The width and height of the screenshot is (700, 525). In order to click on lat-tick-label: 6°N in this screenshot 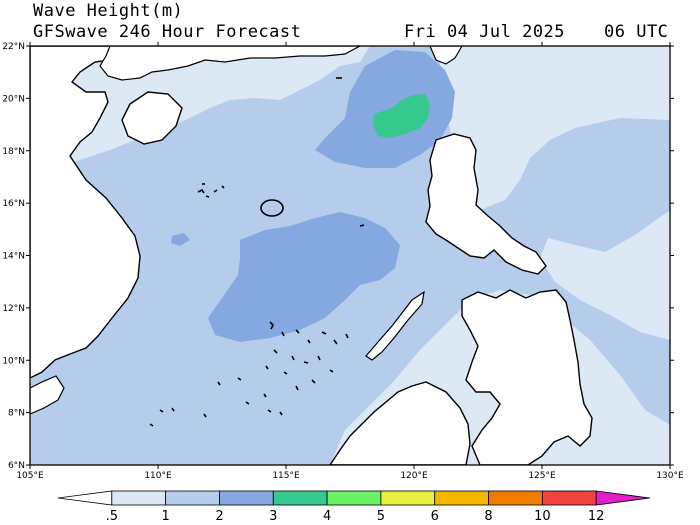, I will do `click(16, 466)`.